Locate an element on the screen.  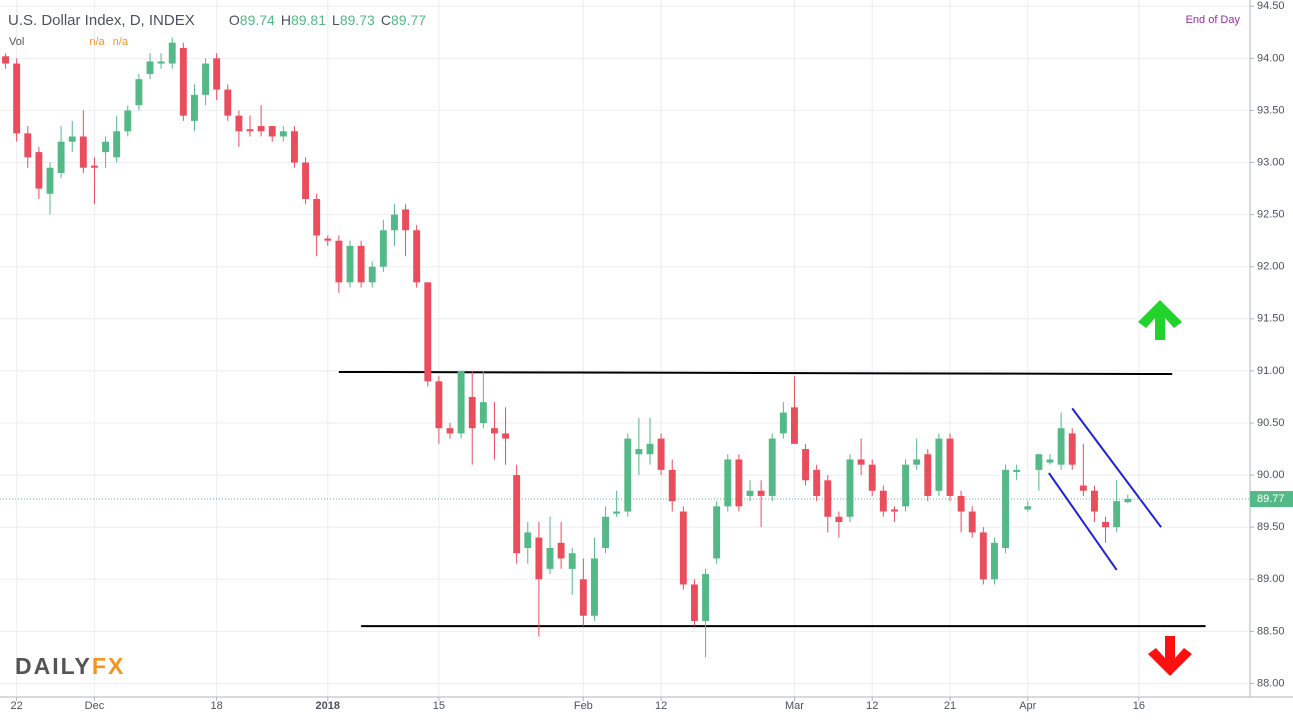
x-tick-label: Feb is located at coordinates (583, 706).